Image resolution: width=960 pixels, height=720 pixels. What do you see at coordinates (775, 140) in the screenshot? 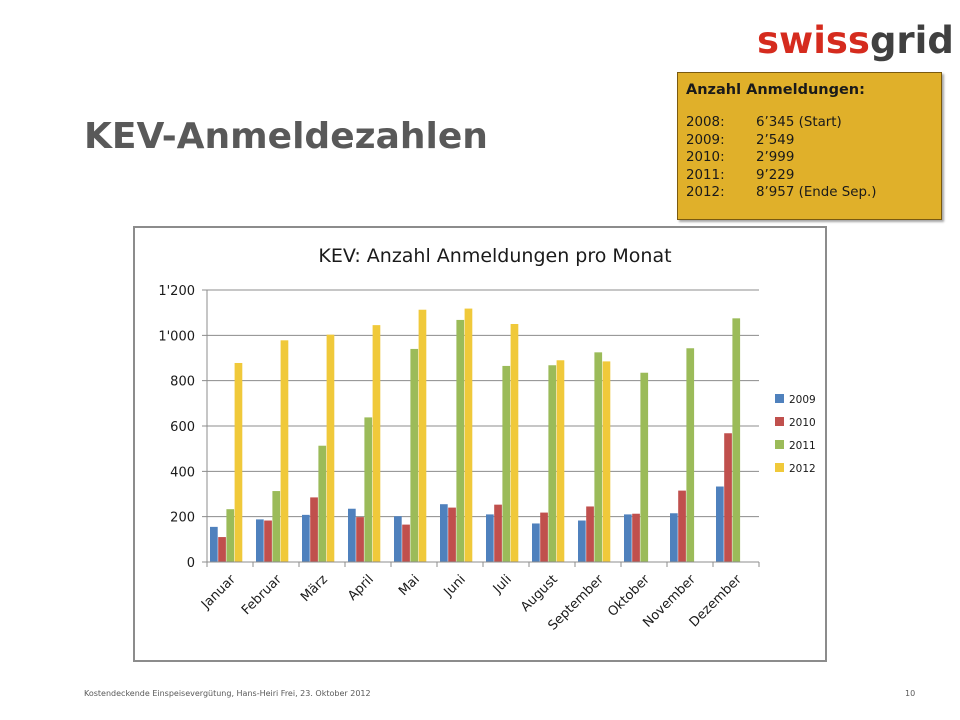
I see `infobox-value: 2’549` at bounding box center [775, 140].